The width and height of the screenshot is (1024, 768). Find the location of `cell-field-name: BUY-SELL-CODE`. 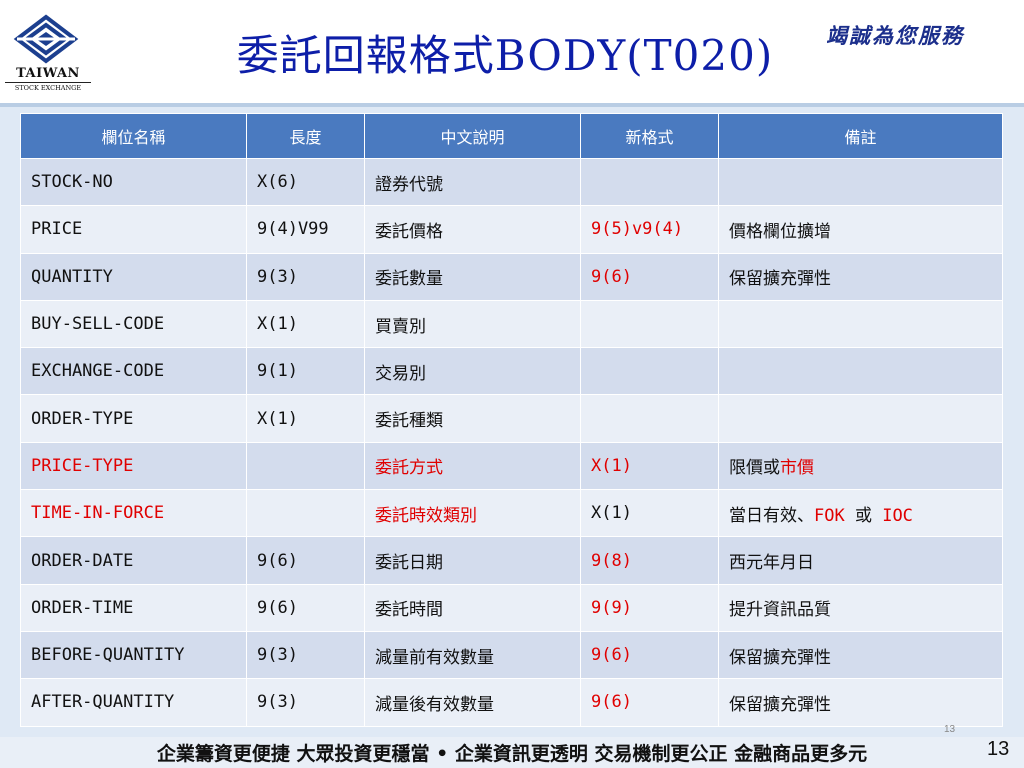

cell-field-name: BUY-SELL-CODE is located at coordinates (133, 324).